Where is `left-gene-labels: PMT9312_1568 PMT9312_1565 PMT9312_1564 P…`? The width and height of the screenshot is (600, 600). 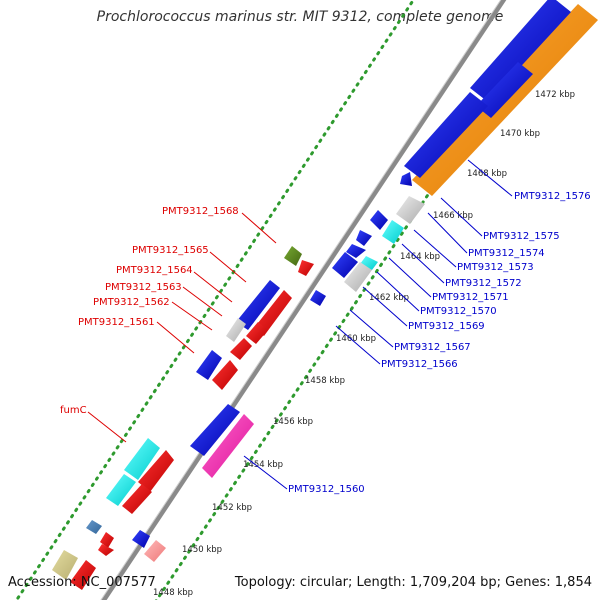 left-gene-labels: PMT9312_1568 PMT9312_1565 PMT9312_1564 P… is located at coordinates (149, 311).